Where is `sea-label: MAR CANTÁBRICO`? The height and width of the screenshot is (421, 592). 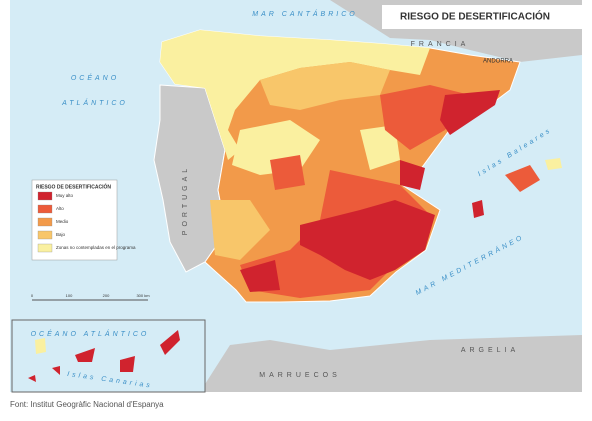
sea-label: MAR CANTÁBRICO is located at coordinates (304, 13).